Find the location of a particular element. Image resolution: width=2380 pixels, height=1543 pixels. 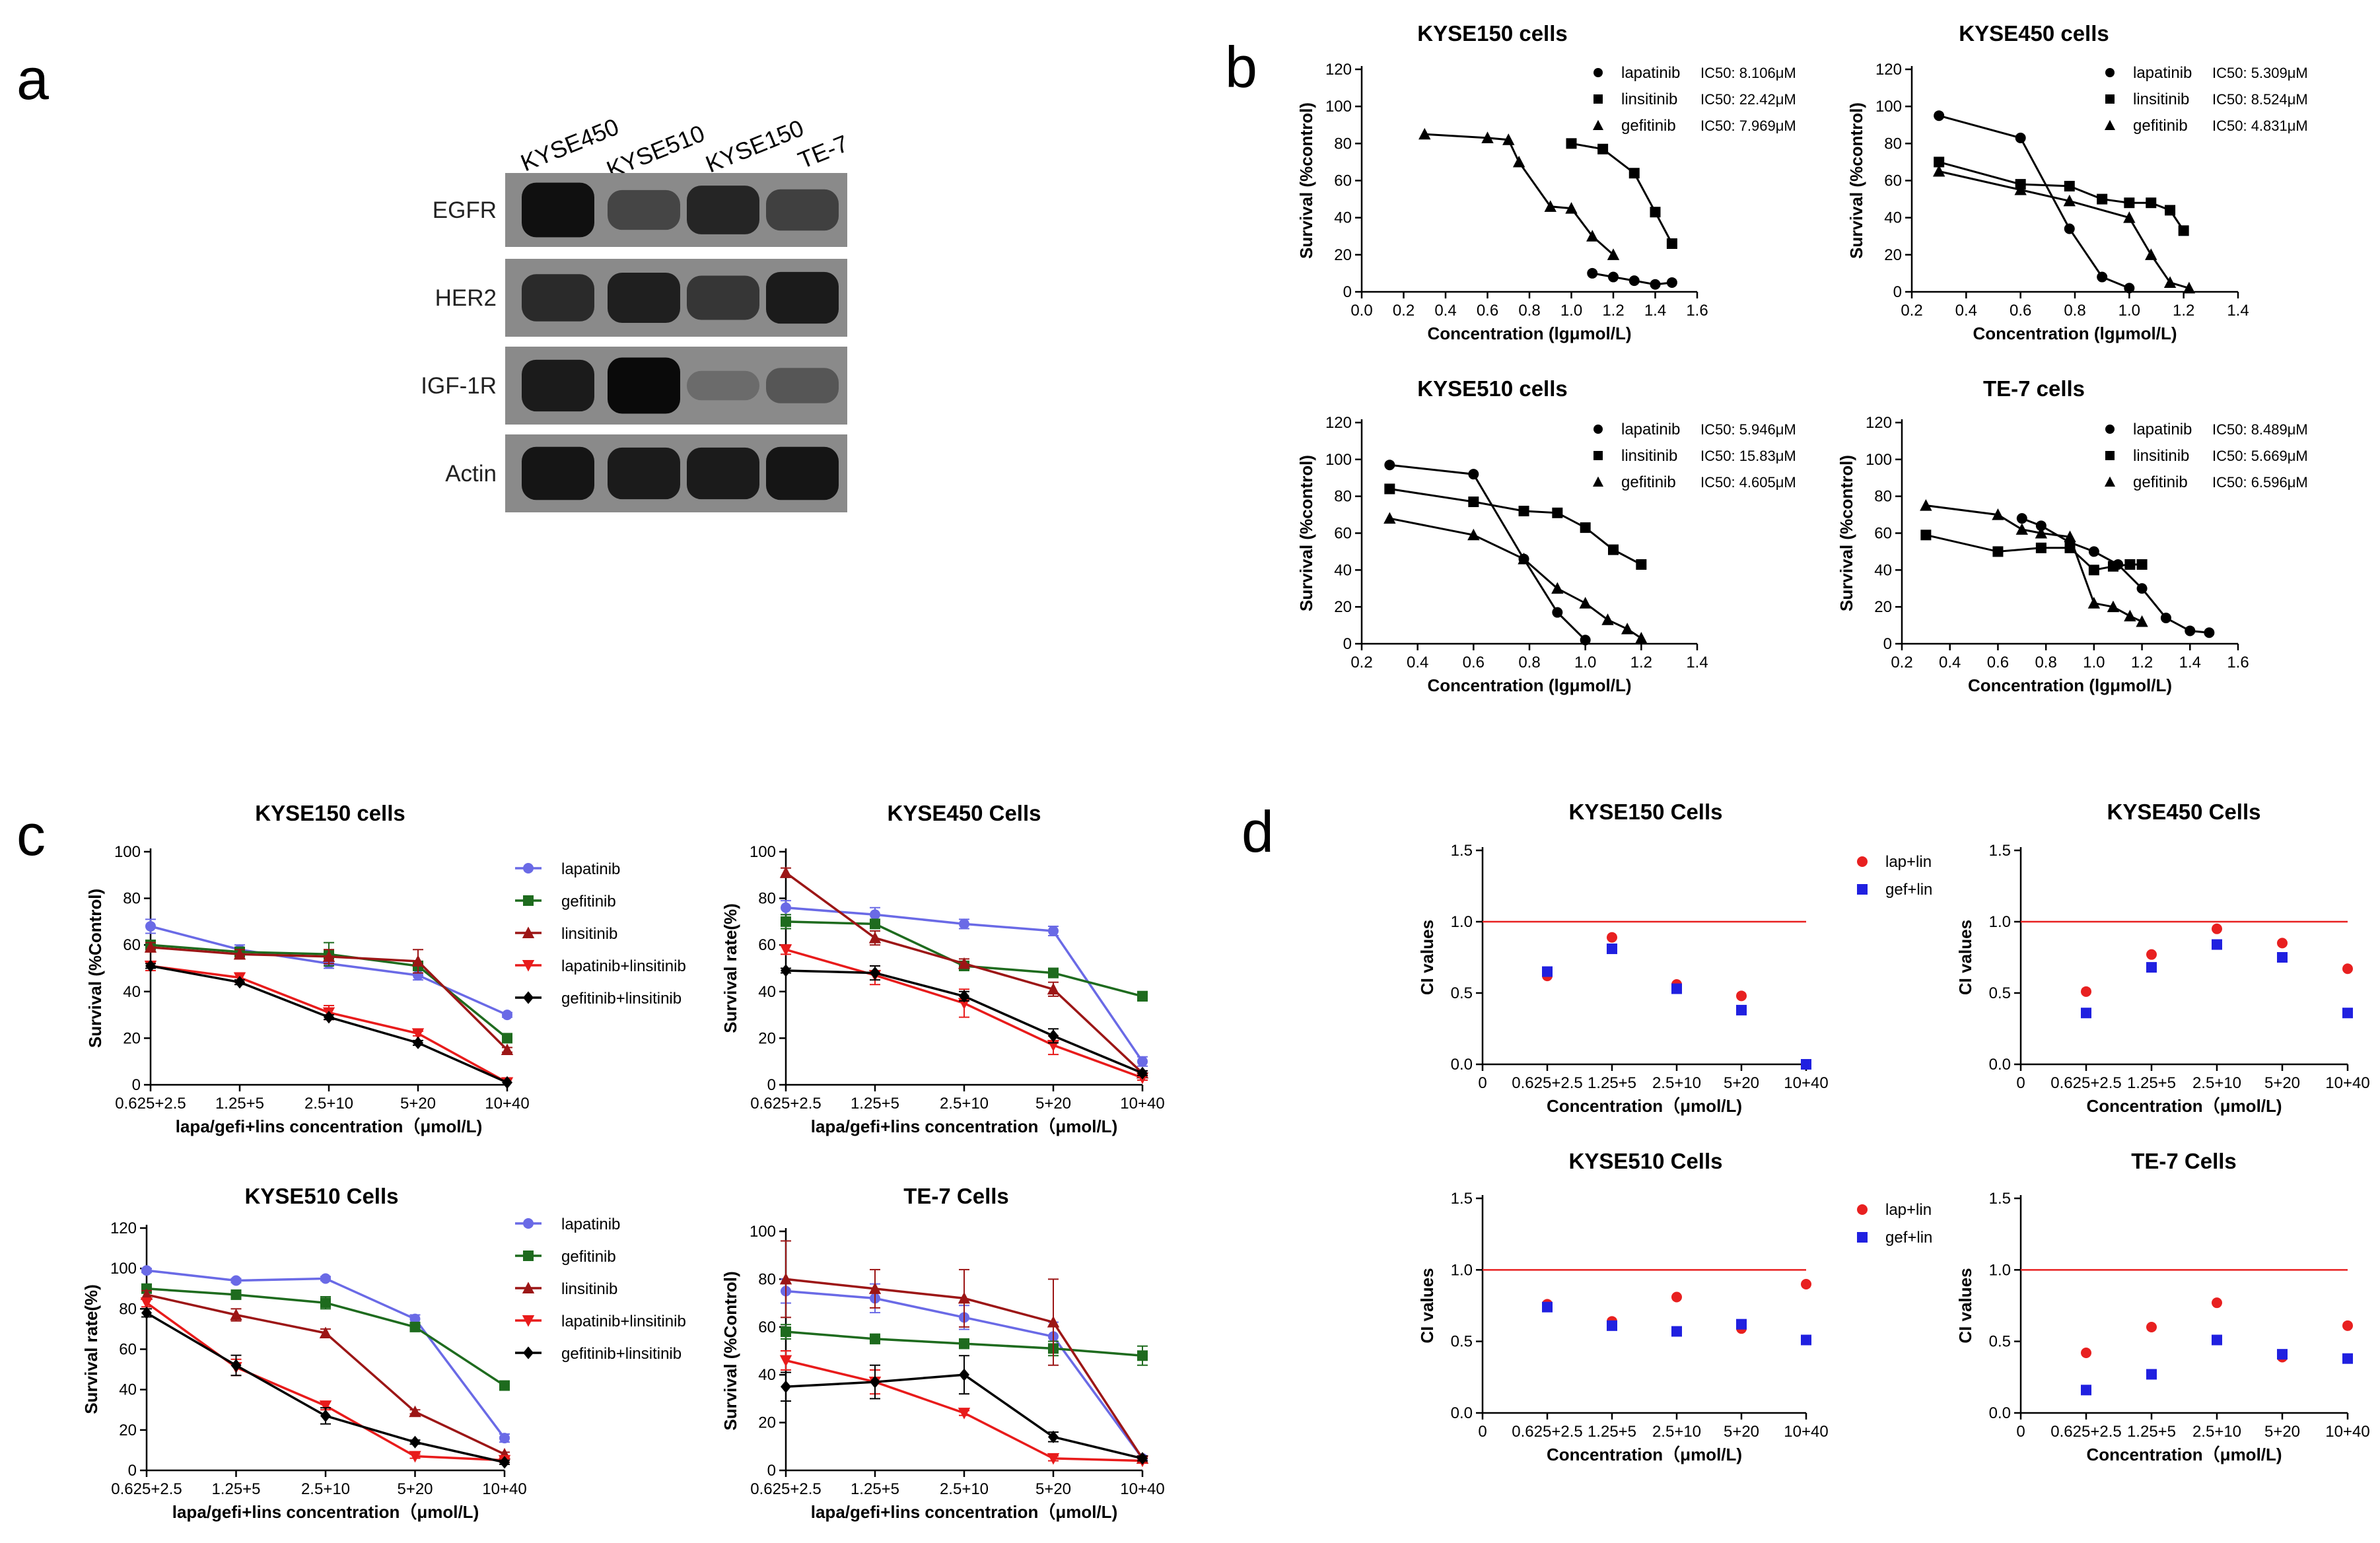

wb-band-egfr-kyse150 is located at coordinates (723, 210).